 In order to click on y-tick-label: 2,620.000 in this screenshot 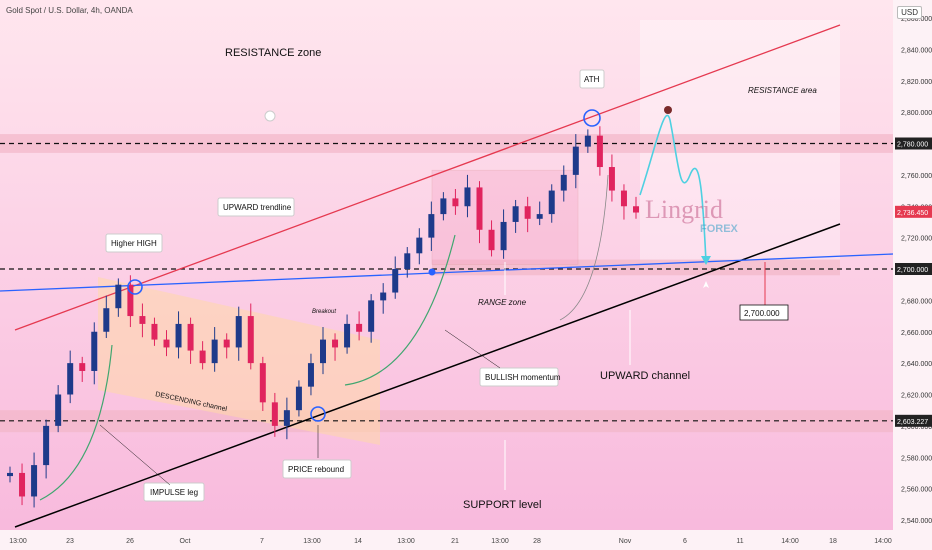, I will do `click(916, 396)`.